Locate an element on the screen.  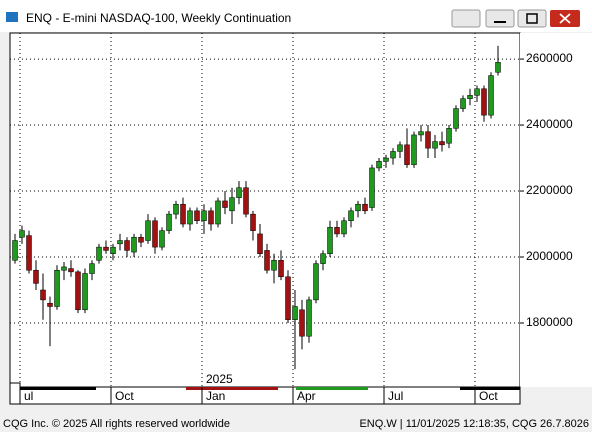
status-bar is located at coordinates (296, 423).